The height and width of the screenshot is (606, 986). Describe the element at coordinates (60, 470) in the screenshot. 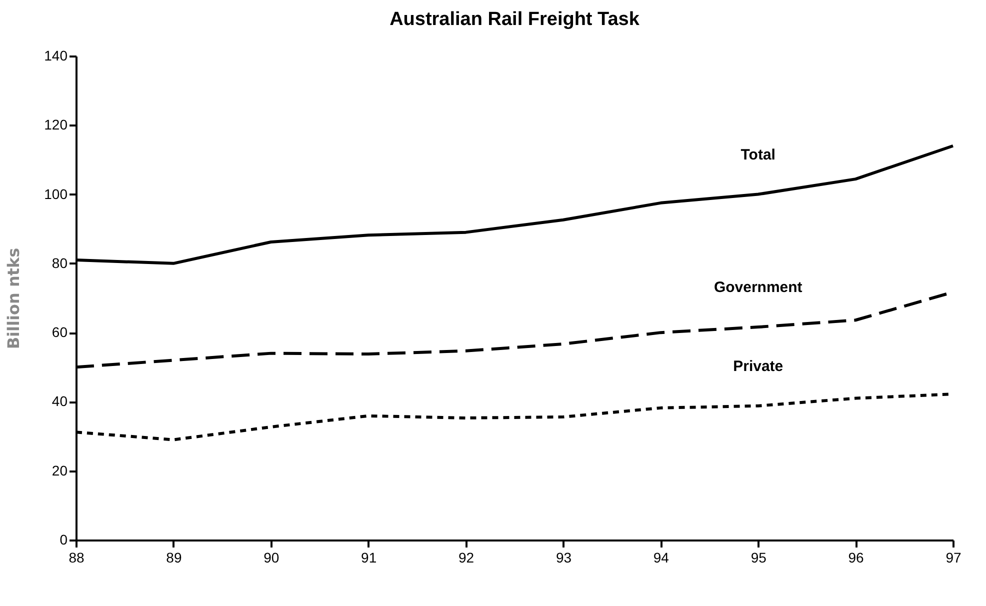

I see `y-tick-label: 20` at that location.